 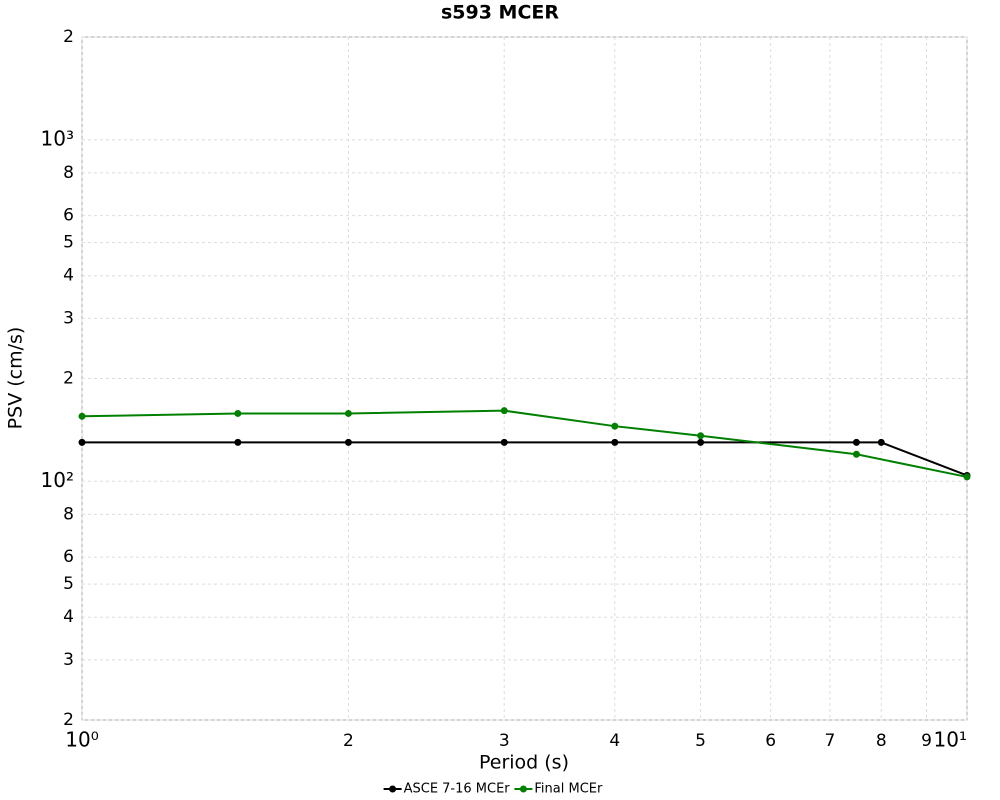 I want to click on x-tick-label: 5, so click(x=700, y=741).